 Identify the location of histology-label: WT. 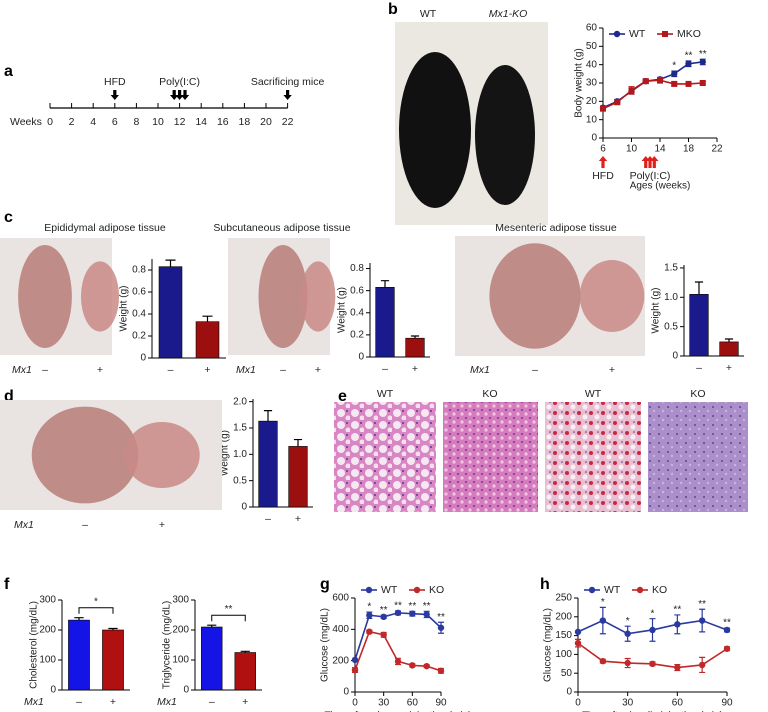
(593, 394).